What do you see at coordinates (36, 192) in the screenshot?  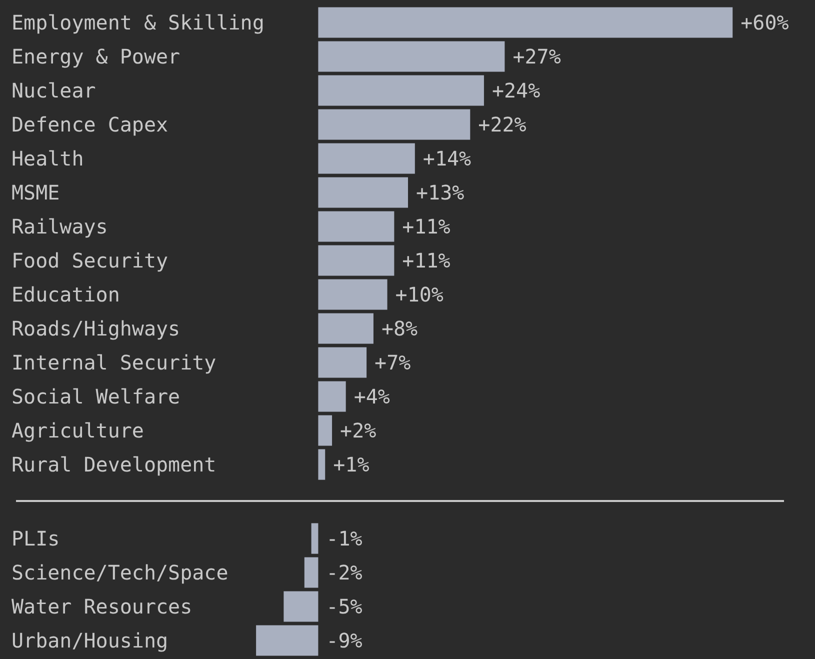 I see `y-tick-label: MSME` at bounding box center [36, 192].